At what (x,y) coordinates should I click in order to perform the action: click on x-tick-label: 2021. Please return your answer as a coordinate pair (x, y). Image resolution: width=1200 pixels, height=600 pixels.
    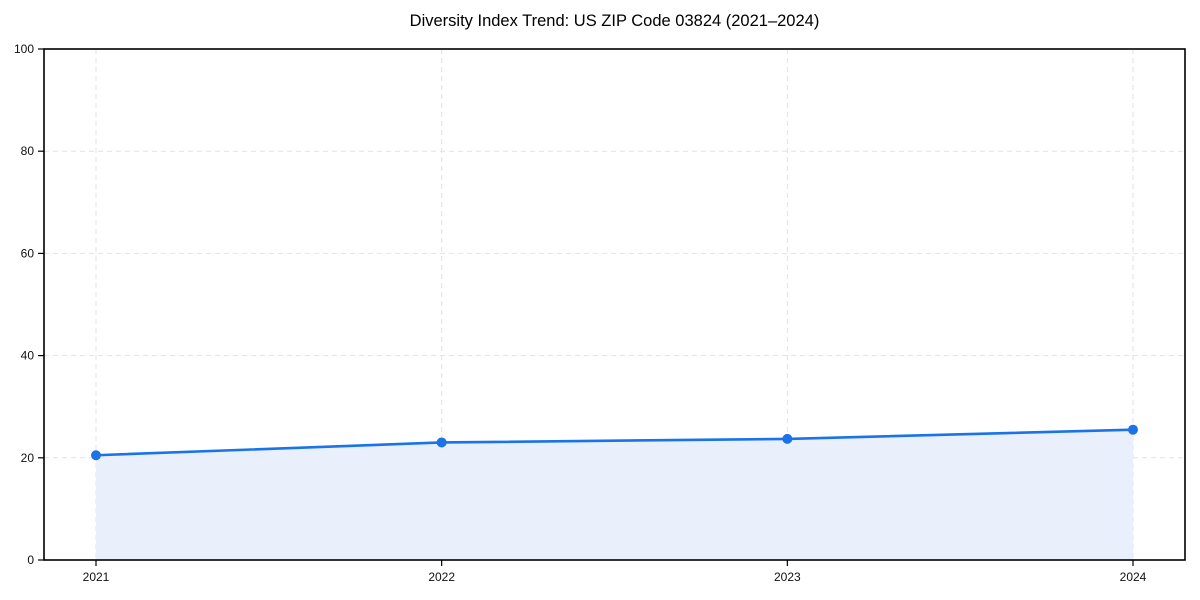
    Looking at the image, I should click on (96, 577).